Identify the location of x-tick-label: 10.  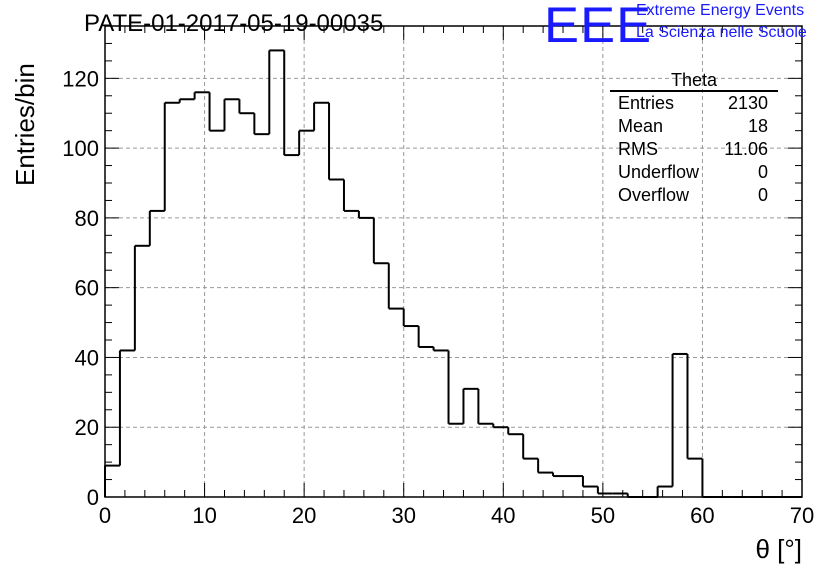
(204, 515).